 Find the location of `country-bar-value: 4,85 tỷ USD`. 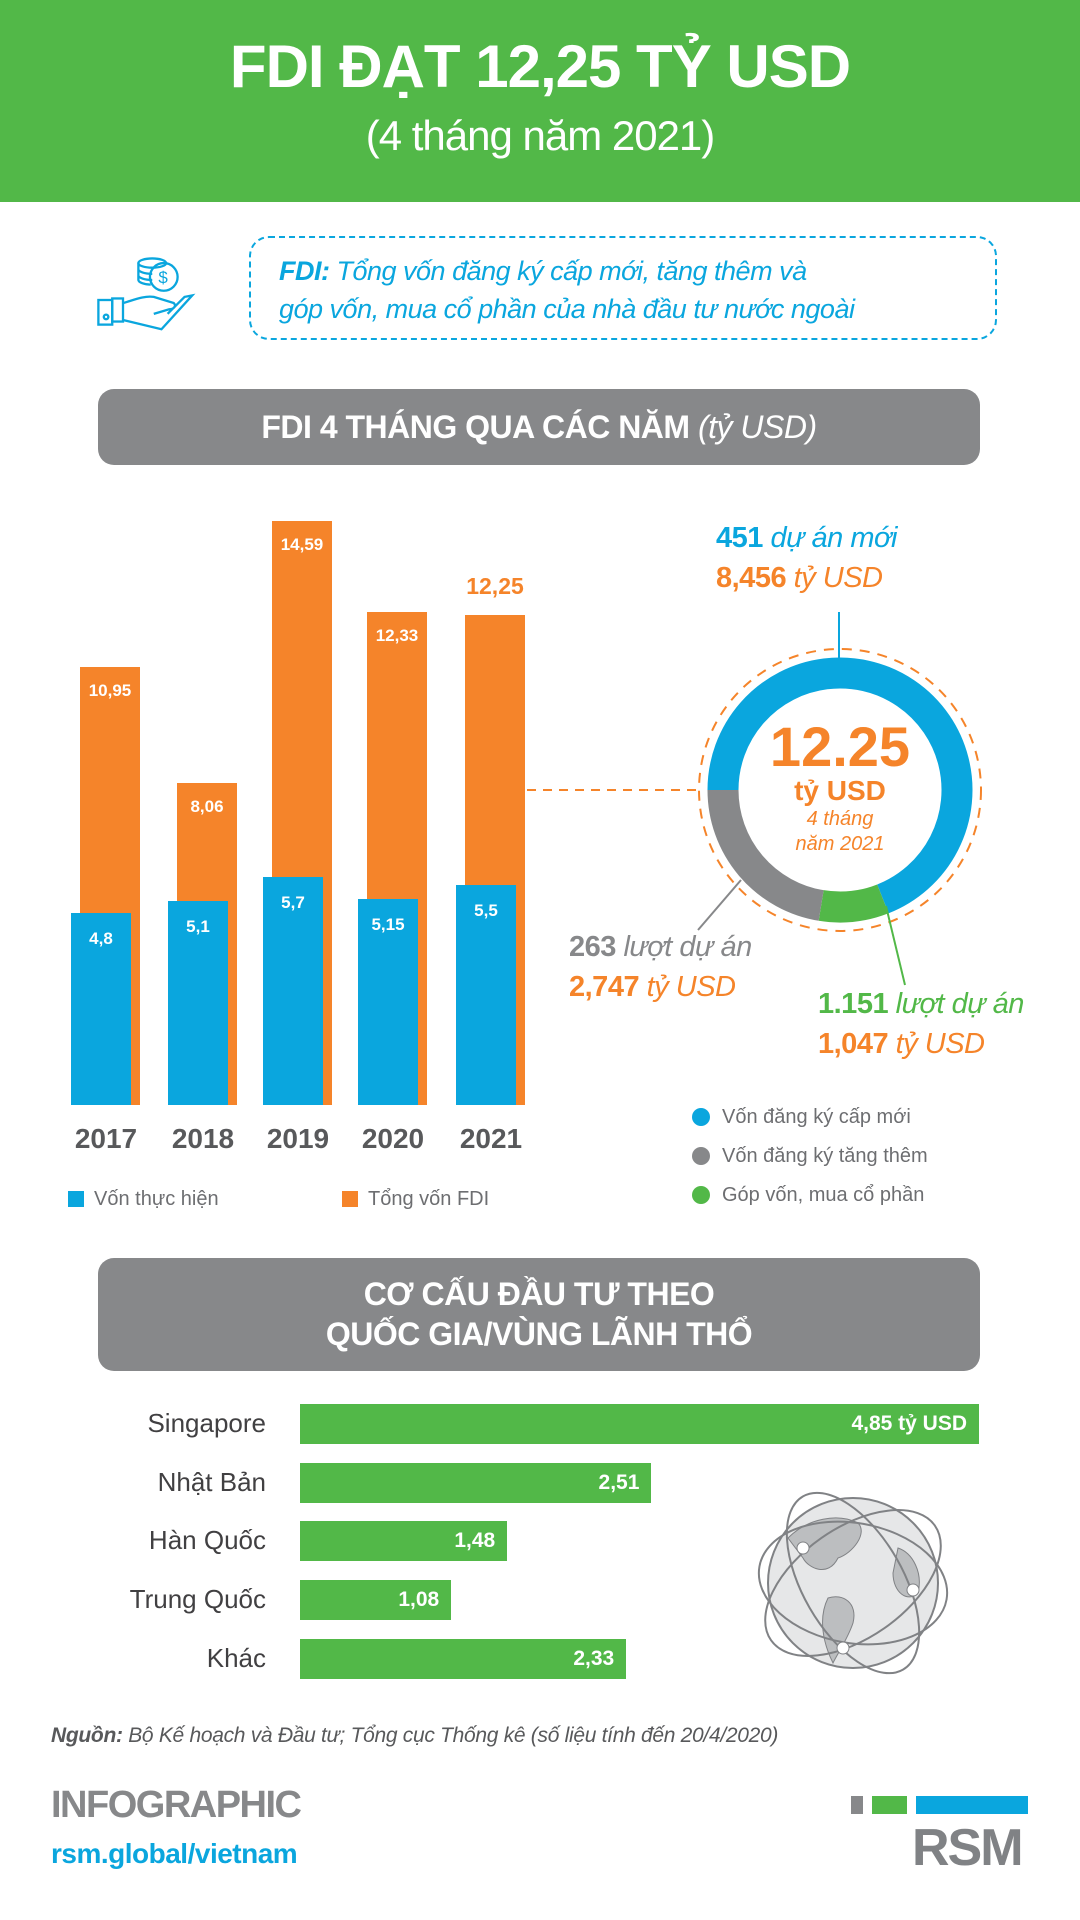

country-bar-value: 4,85 tỷ USD is located at coordinates (909, 1423).